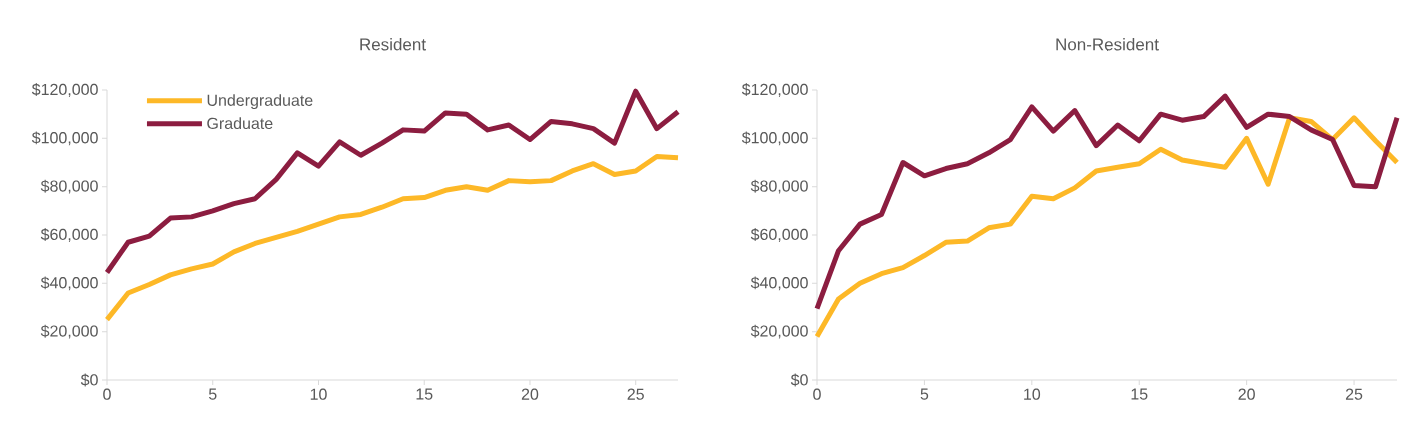 This screenshot has height=421, width=1407. Describe the element at coordinates (1107, 44) in the screenshot. I see `chart-title: Non-Resident` at that location.